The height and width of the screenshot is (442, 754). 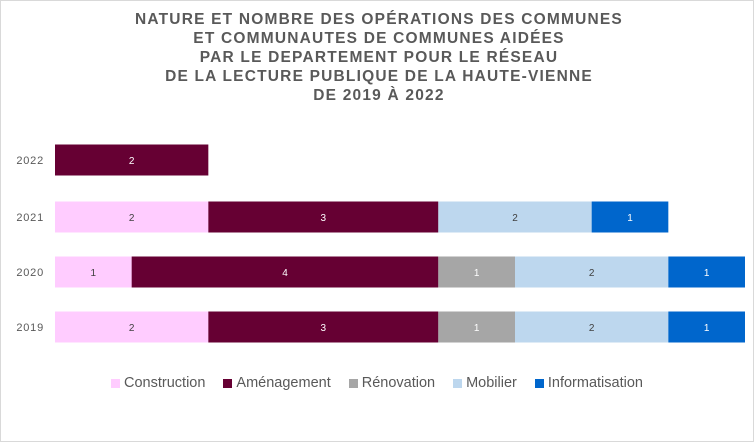 I want to click on legend-item-aménagement: Aménagement, so click(x=277, y=383).